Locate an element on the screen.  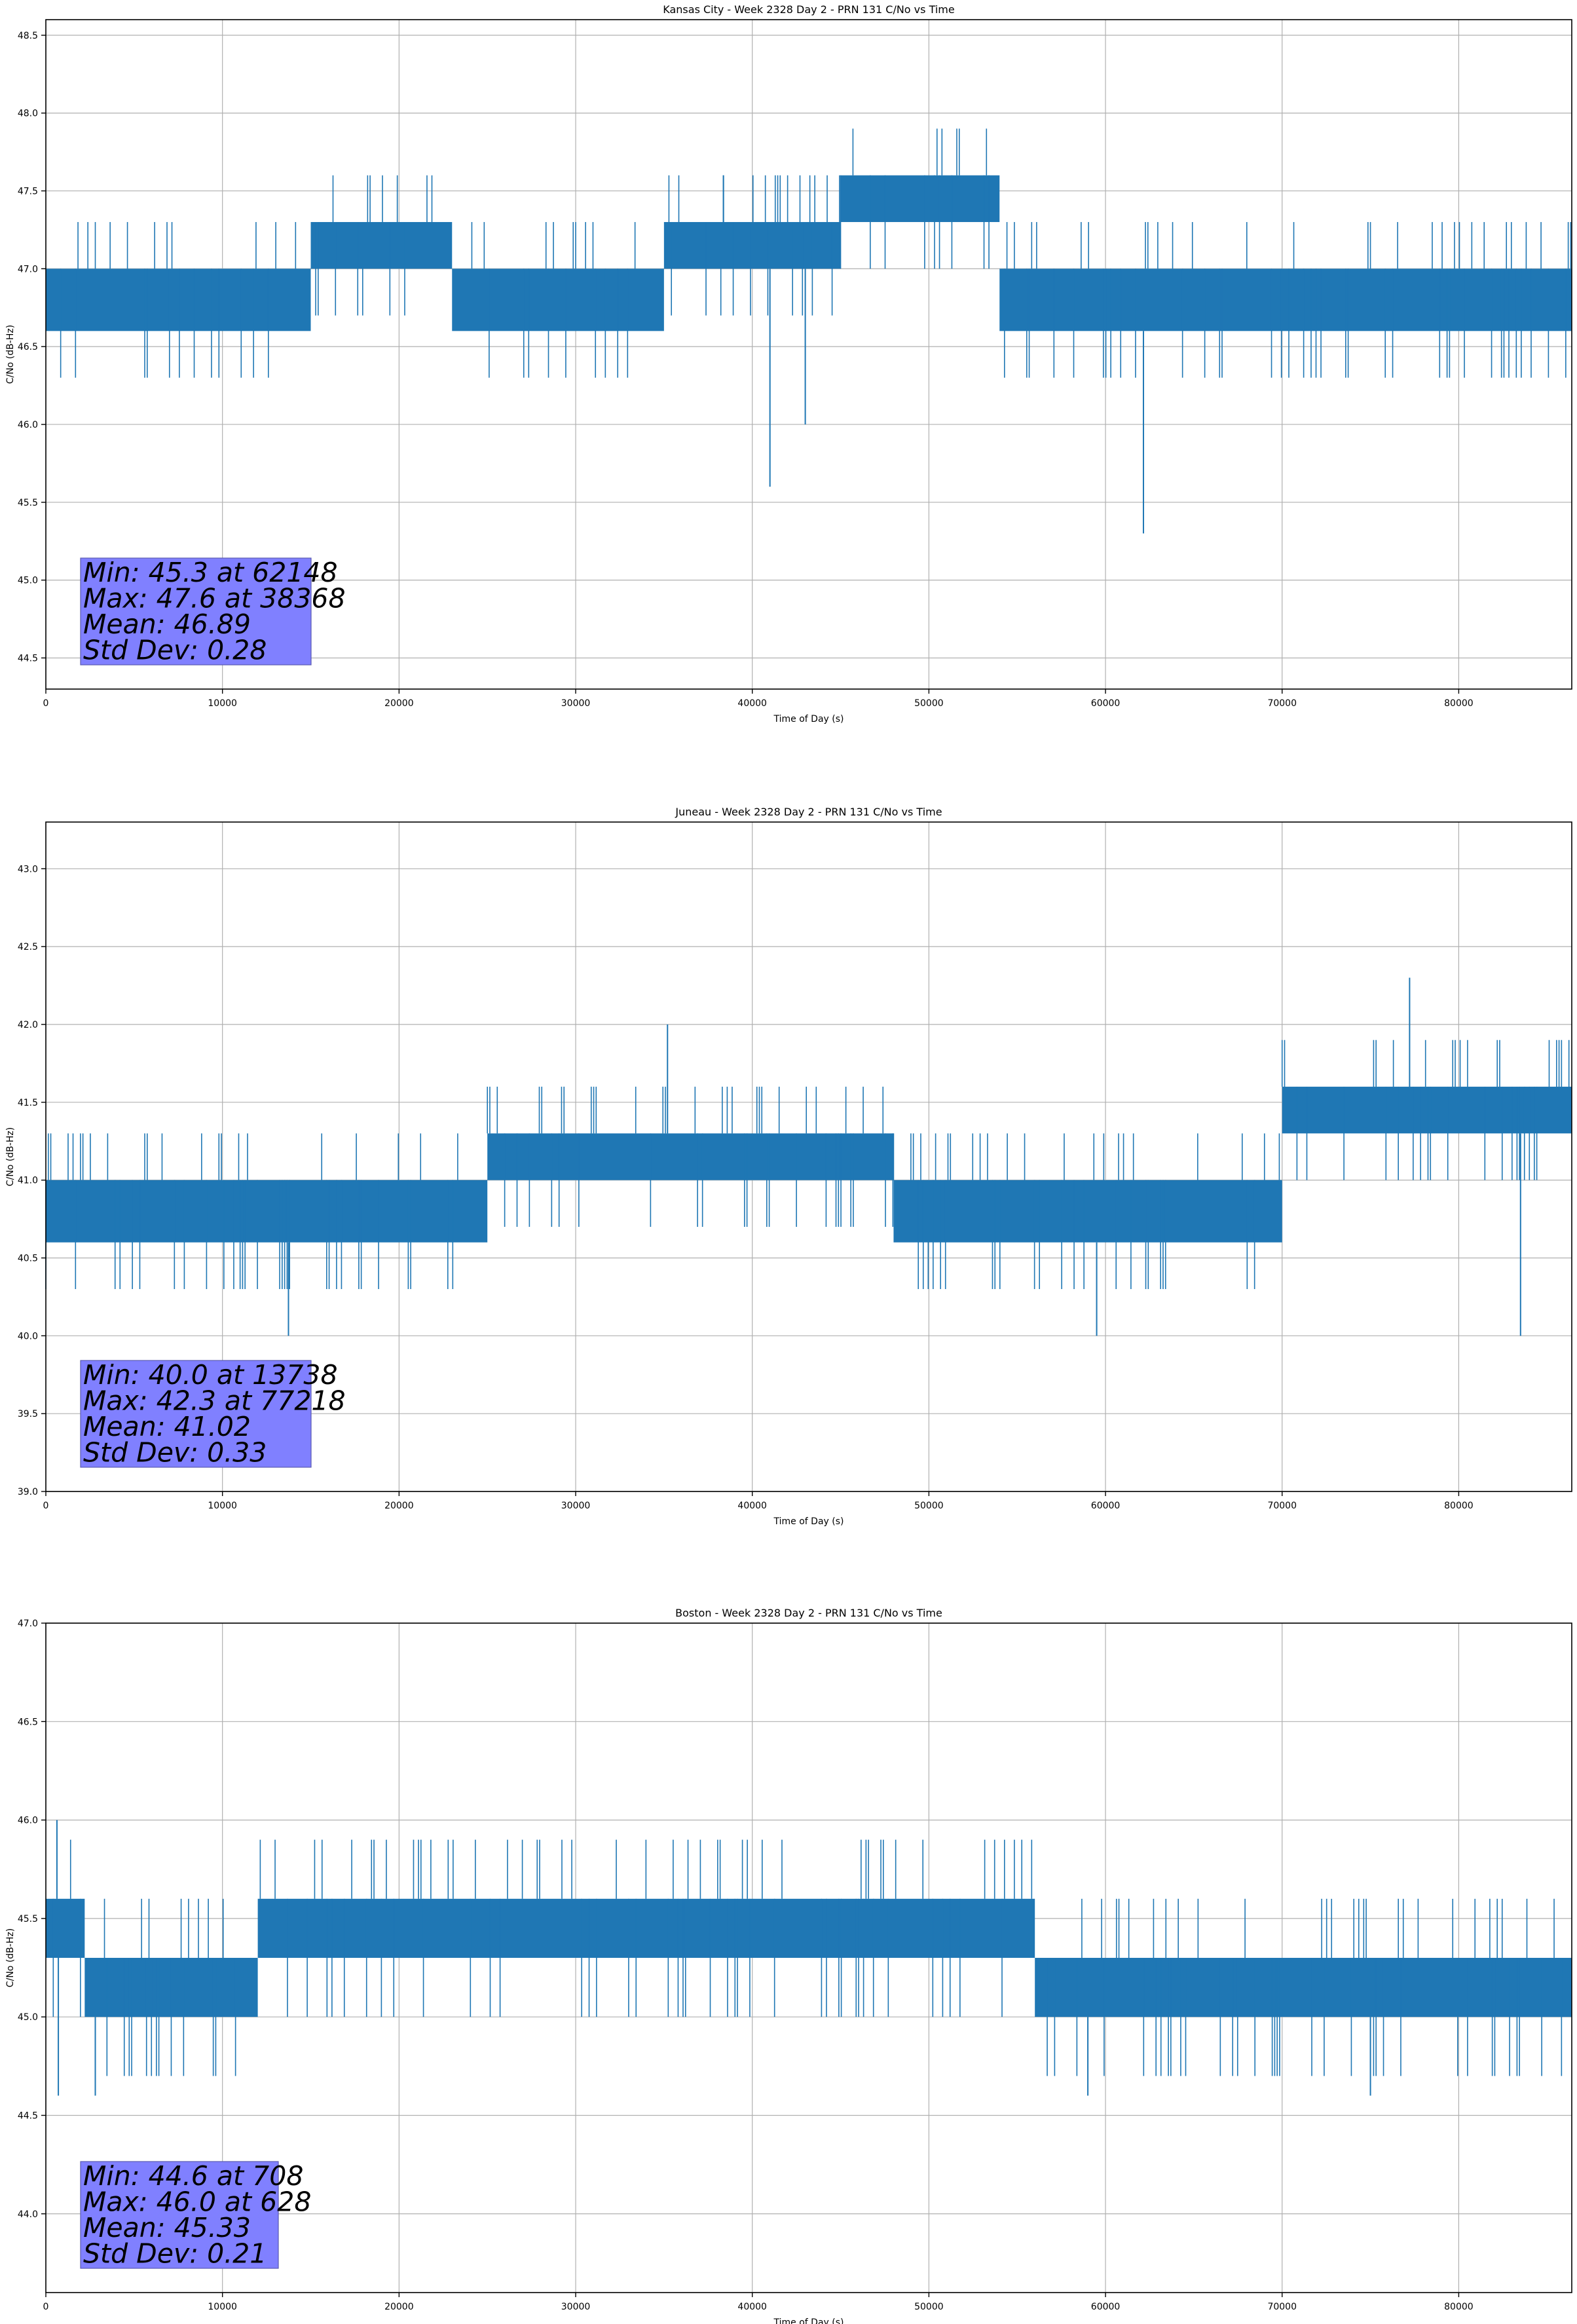
y-tick-label: 39.0 is located at coordinates (28, 1492).